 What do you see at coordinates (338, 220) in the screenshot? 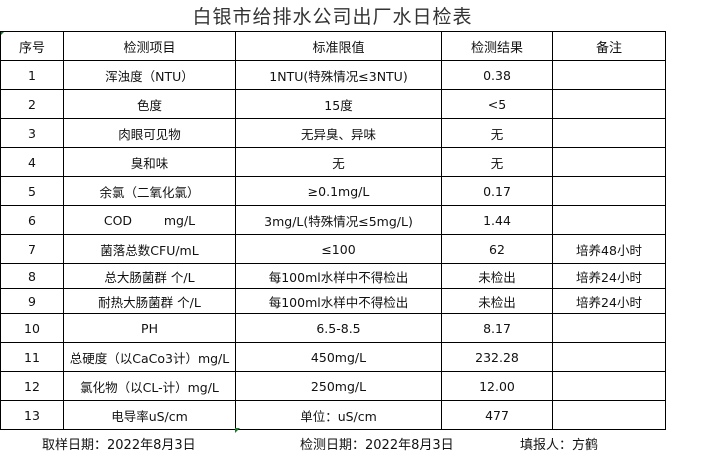
I see `table-cell: 3mg/L(特殊情况≤5mg/L)` at bounding box center [338, 220].